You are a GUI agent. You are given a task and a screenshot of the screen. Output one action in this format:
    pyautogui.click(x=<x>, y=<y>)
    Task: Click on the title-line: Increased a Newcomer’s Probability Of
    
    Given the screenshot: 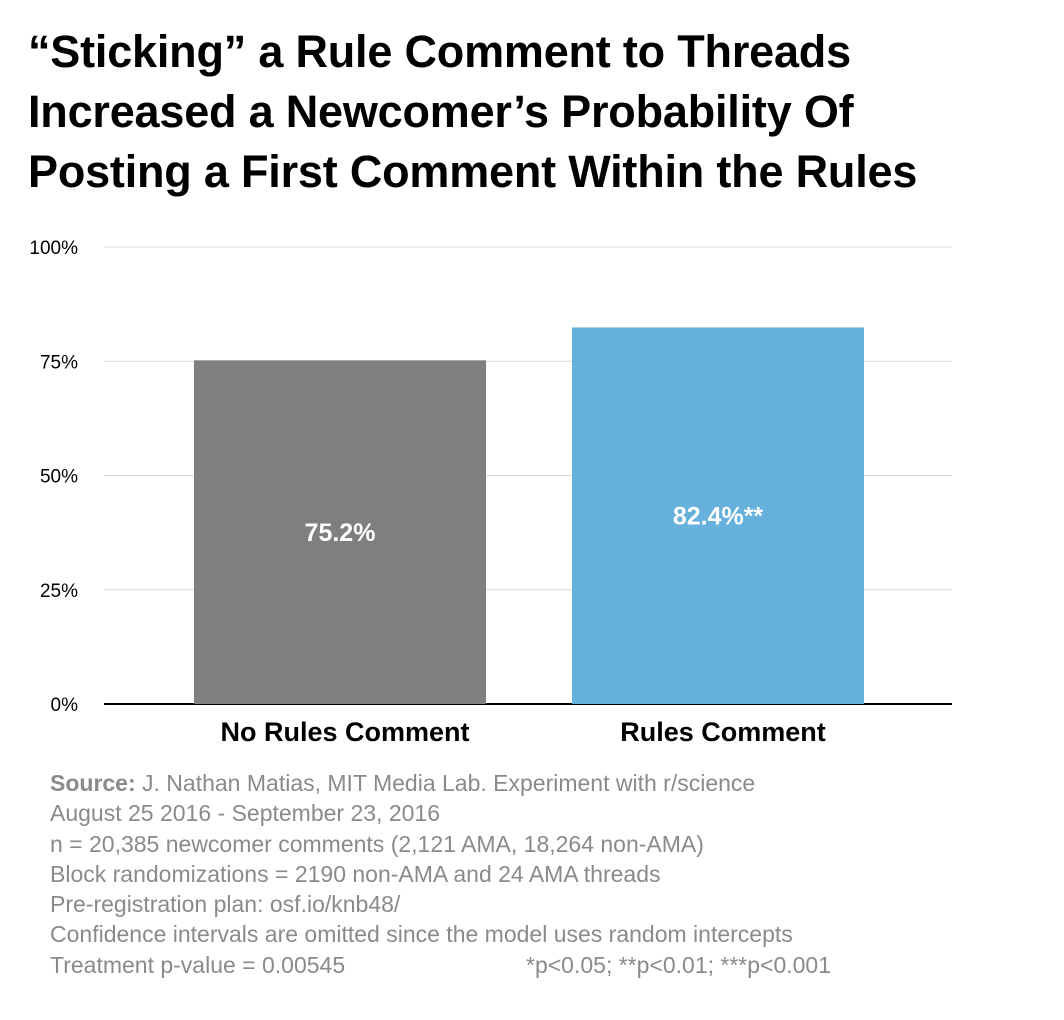 What is the action you would take?
    pyautogui.click(x=441, y=111)
    